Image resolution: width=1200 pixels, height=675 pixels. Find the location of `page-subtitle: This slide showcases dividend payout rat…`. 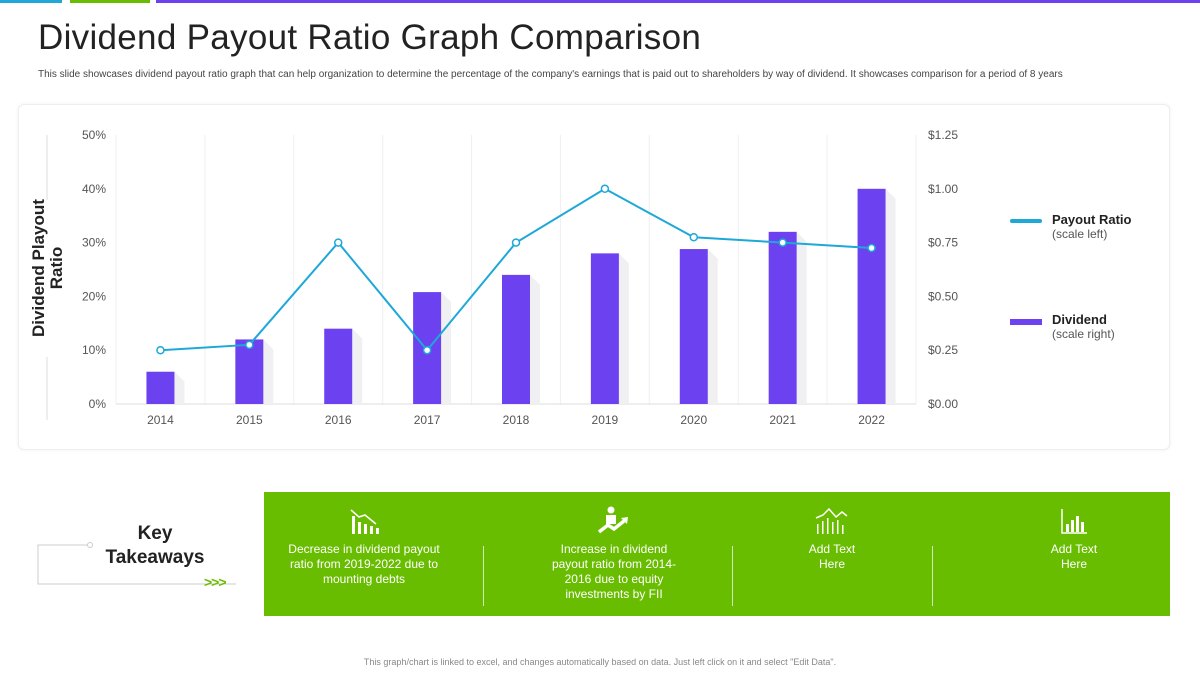

page-subtitle: This slide showcases dividend payout rat… is located at coordinates (550, 74).